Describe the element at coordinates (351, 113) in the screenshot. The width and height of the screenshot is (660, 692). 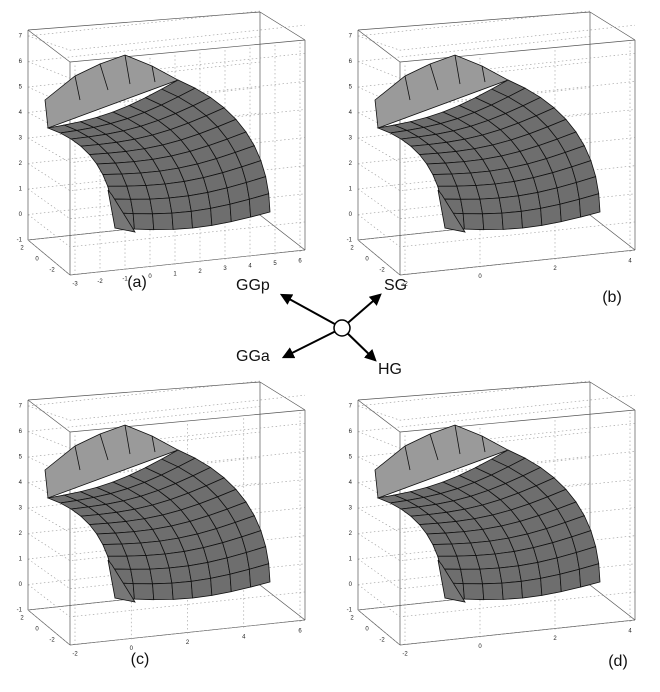
I see `z-tick-label: 4` at that location.